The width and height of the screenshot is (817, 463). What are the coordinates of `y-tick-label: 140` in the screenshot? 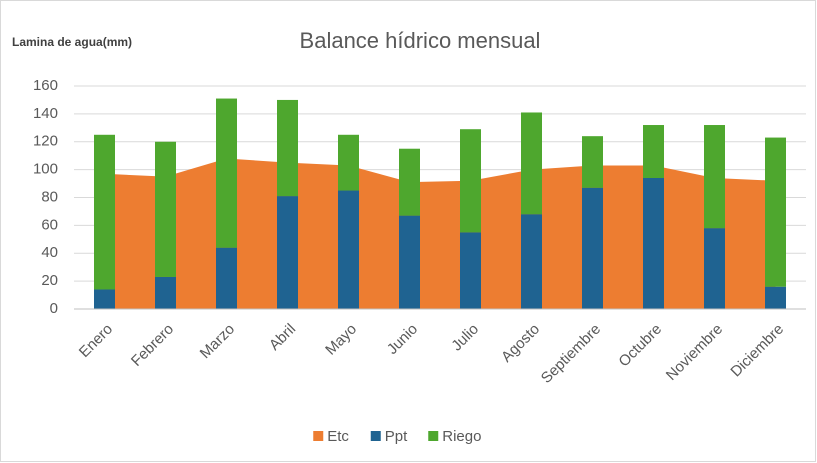 It's located at (45, 113).